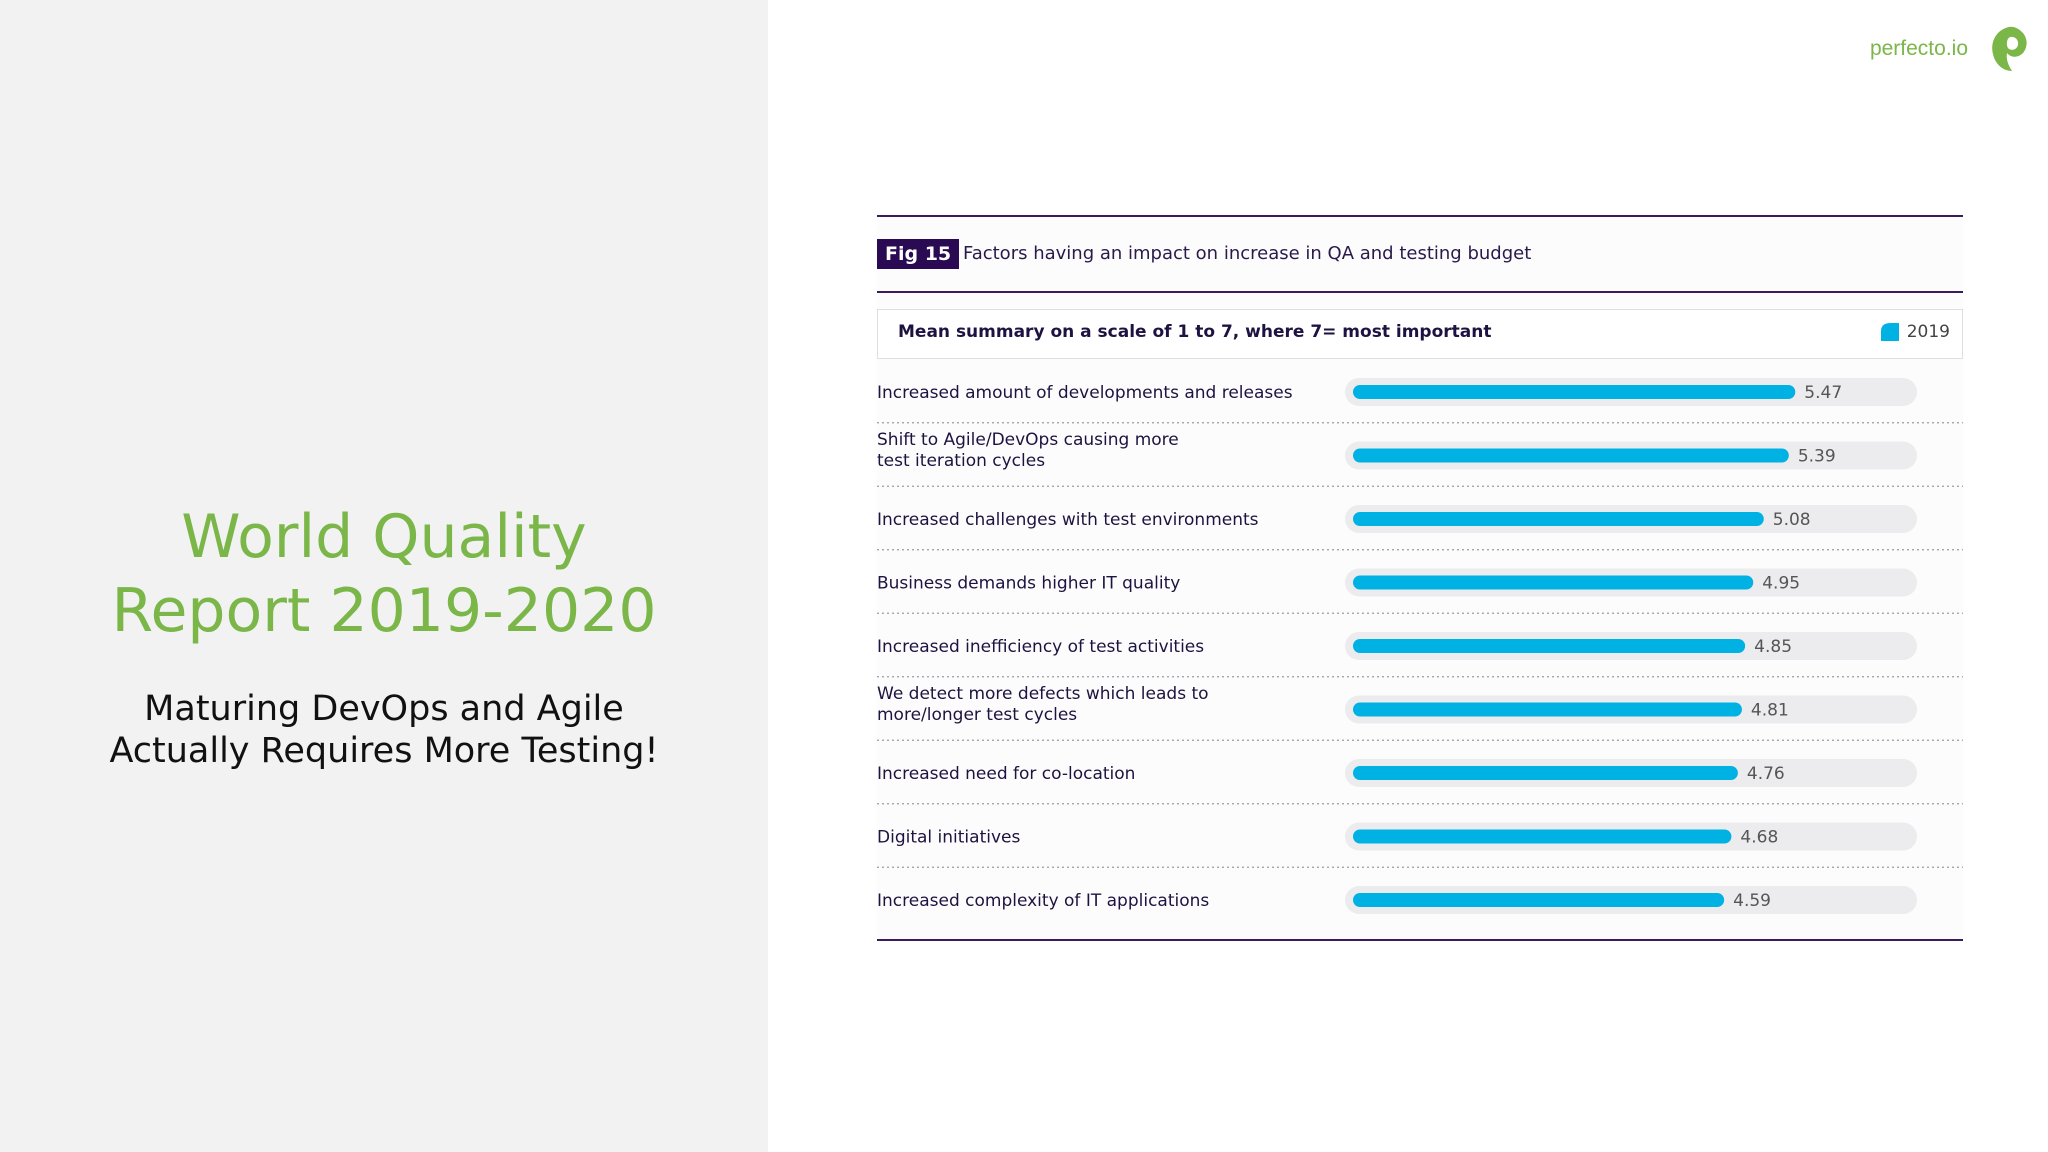 The width and height of the screenshot is (2048, 1152). I want to click on data-label: 4.59, so click(1752, 901).